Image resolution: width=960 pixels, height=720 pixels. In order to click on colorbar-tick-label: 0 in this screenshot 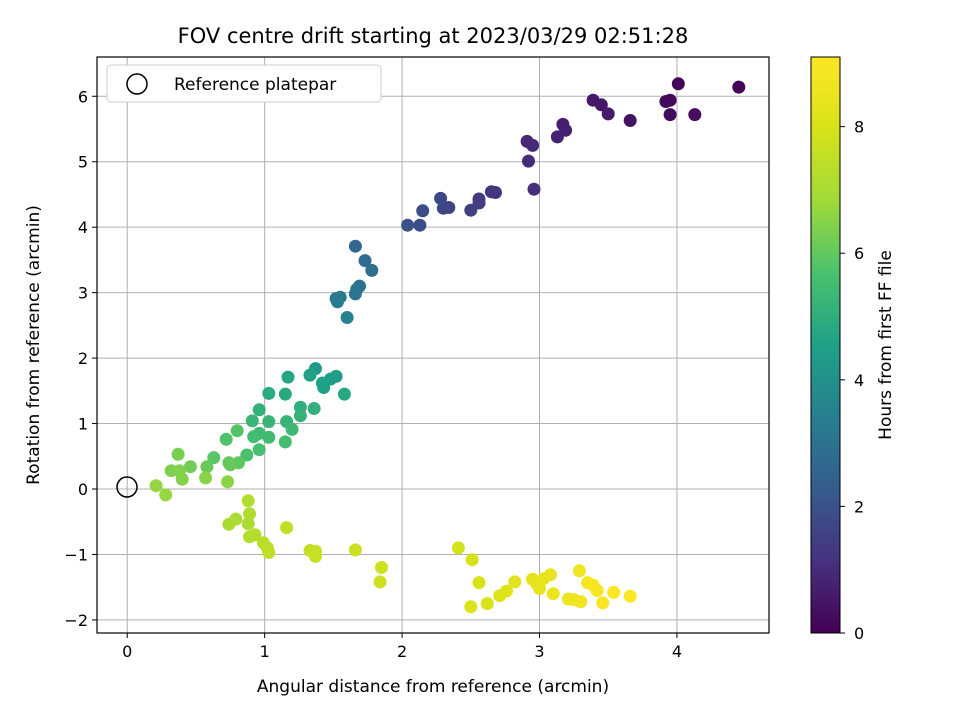, I will do `click(859, 633)`.